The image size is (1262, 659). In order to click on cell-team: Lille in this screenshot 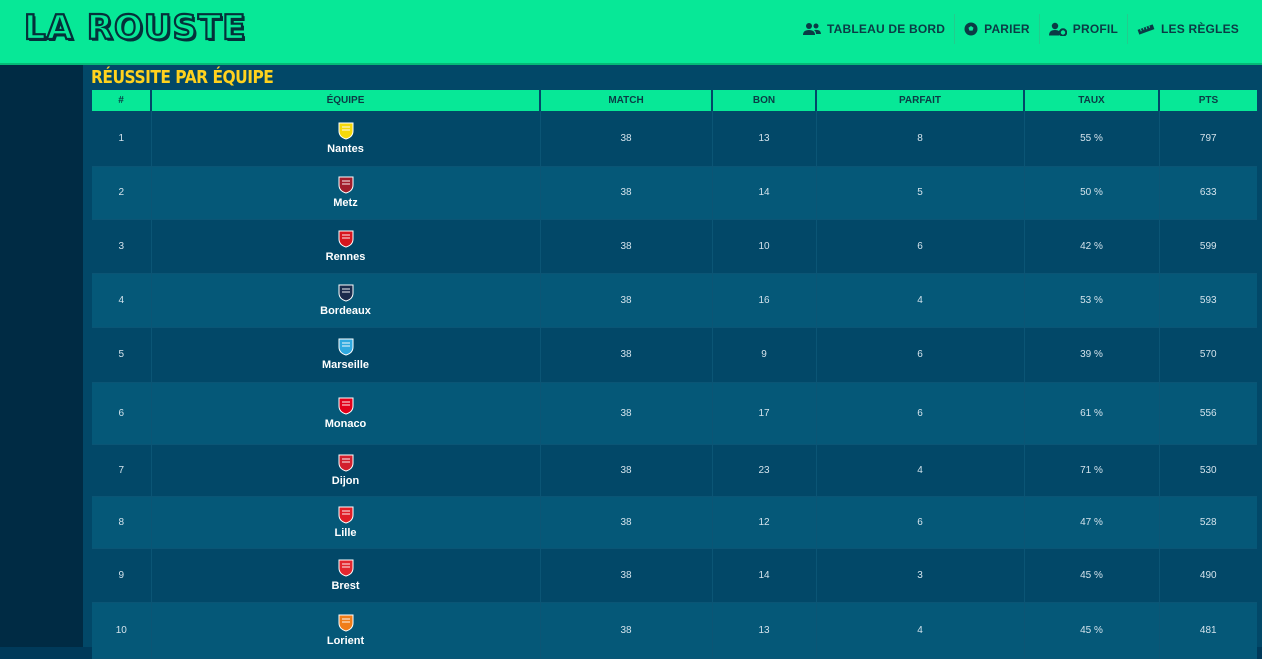, I will do `click(346, 522)`.